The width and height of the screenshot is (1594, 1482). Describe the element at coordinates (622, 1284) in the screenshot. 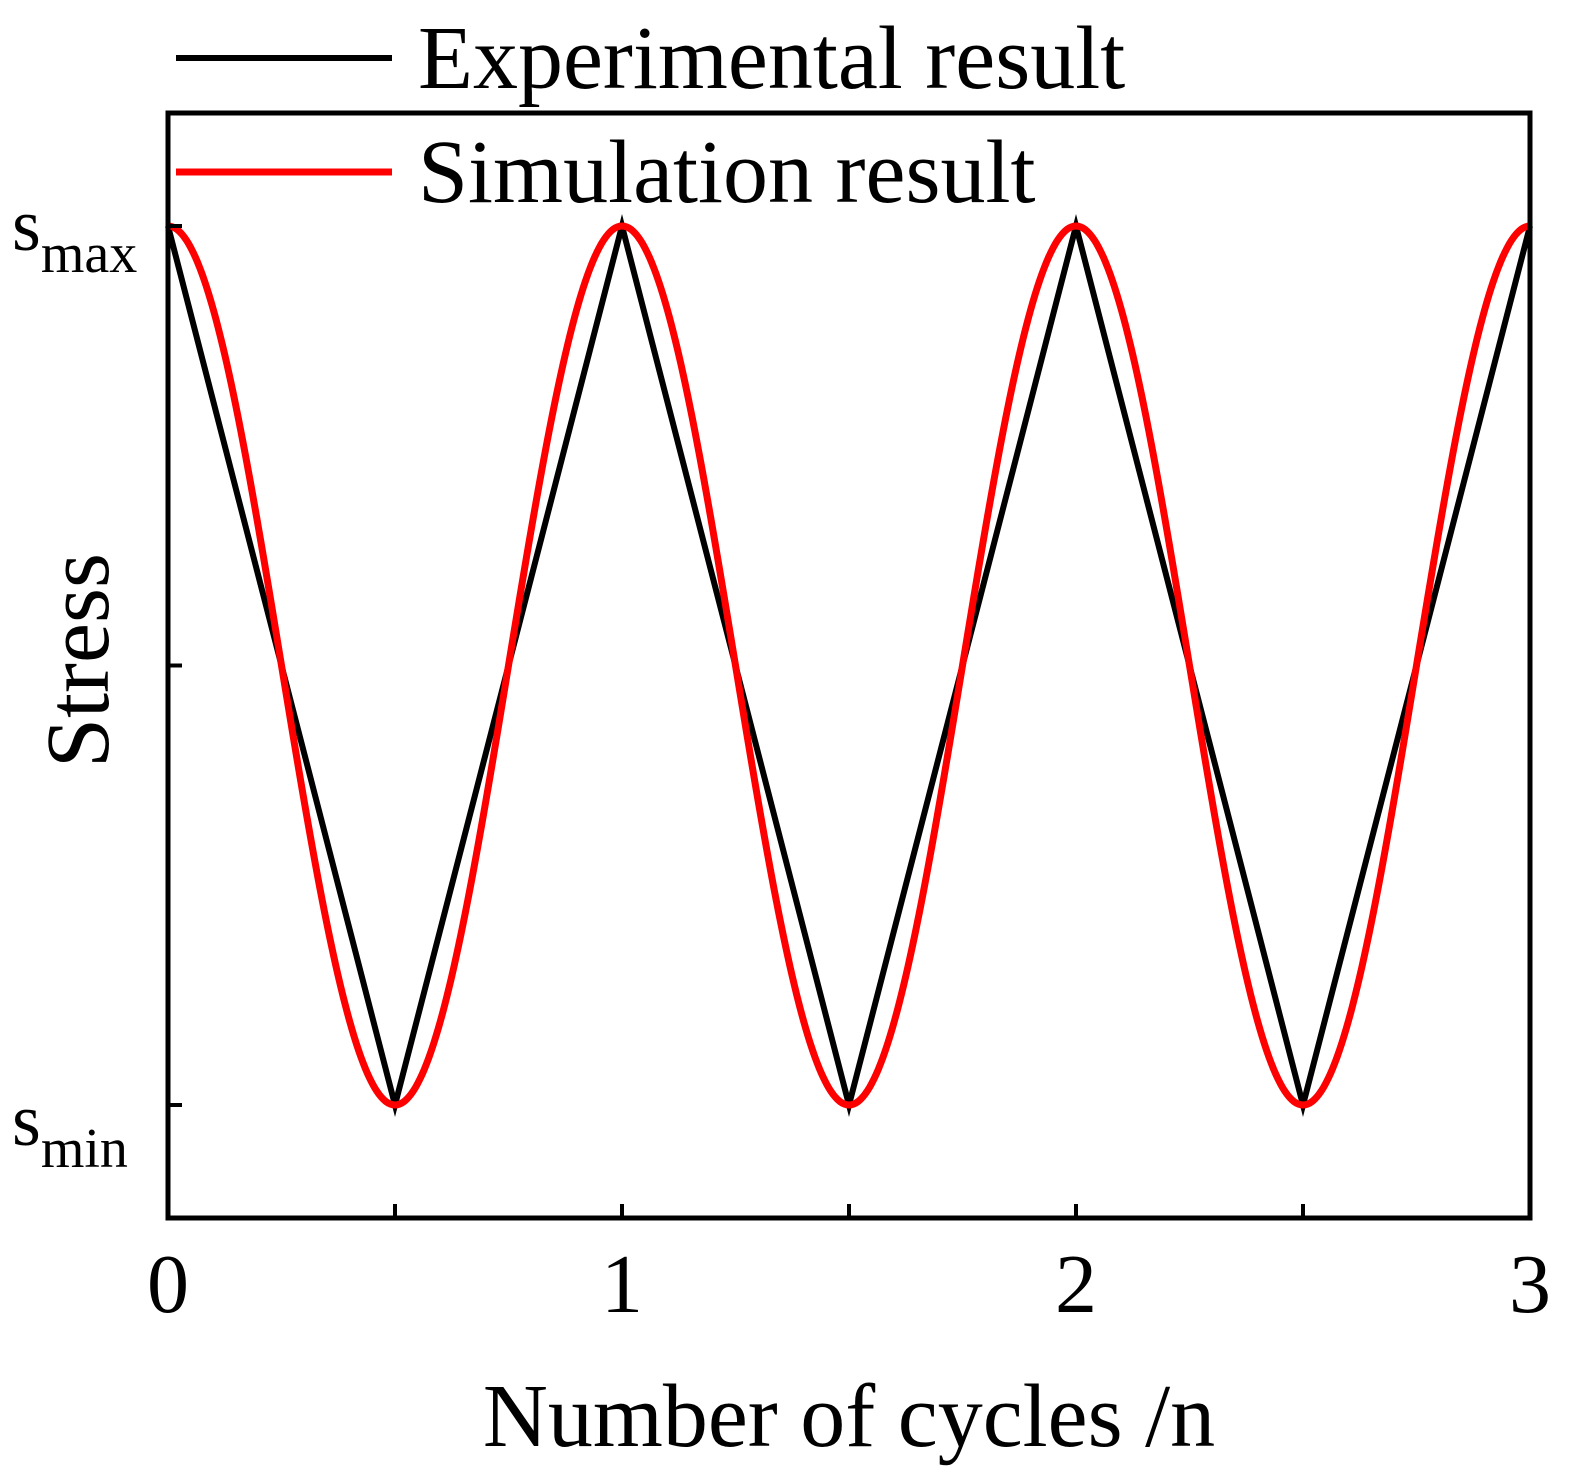

I see `x-tick-label: 1` at that location.